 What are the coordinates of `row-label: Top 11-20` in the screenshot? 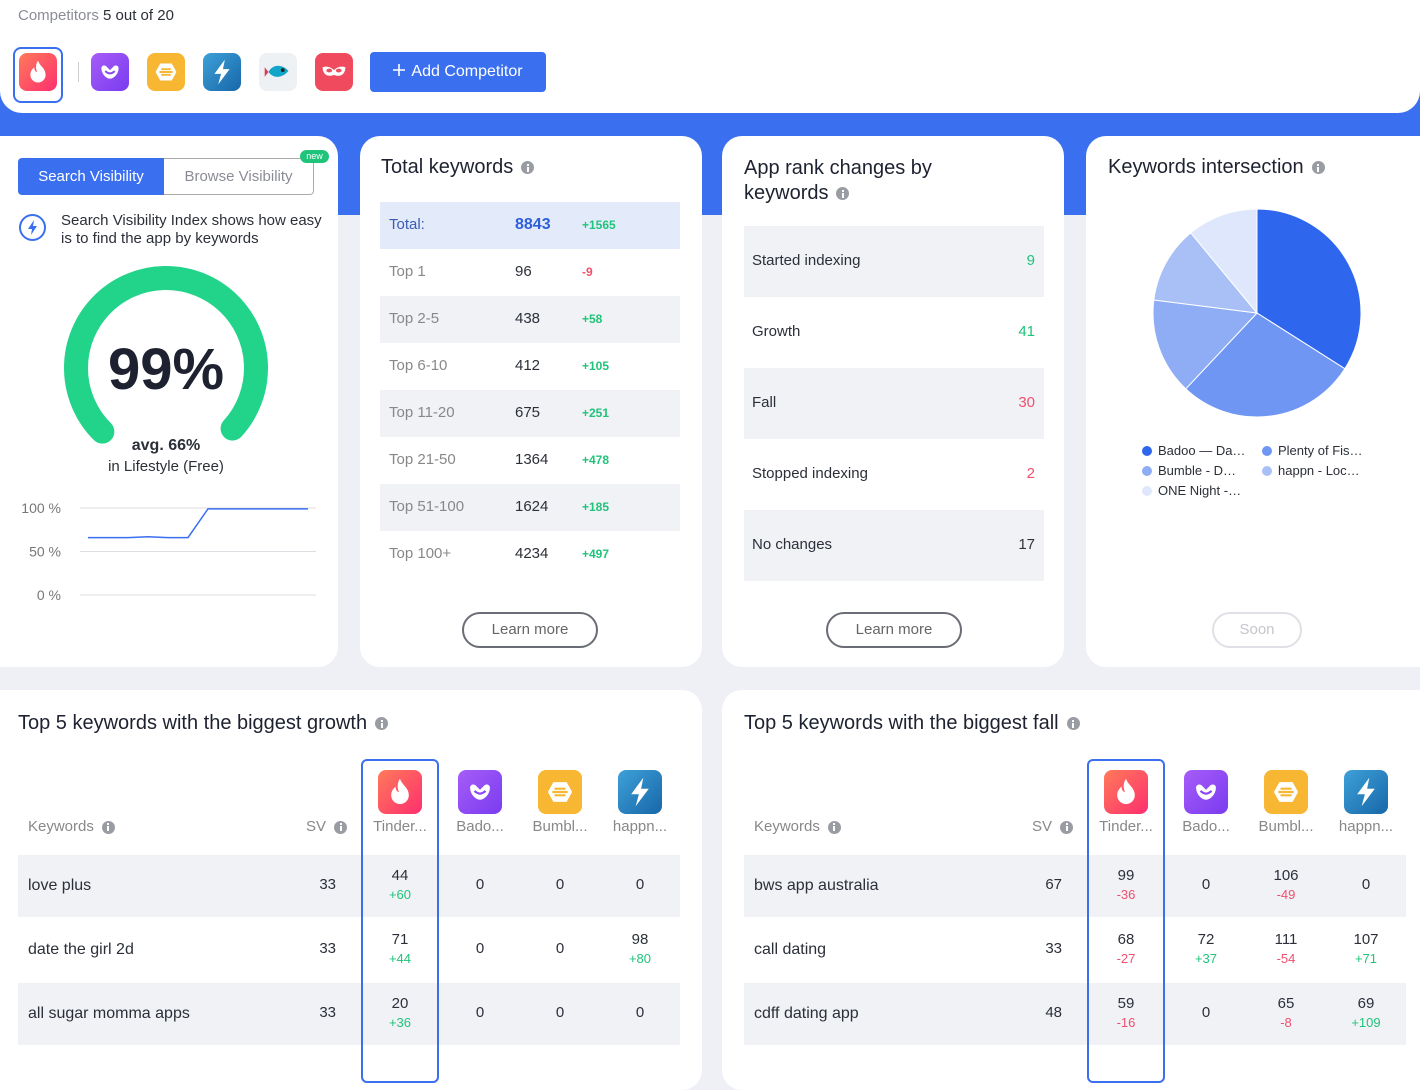 It's located at (422, 412).